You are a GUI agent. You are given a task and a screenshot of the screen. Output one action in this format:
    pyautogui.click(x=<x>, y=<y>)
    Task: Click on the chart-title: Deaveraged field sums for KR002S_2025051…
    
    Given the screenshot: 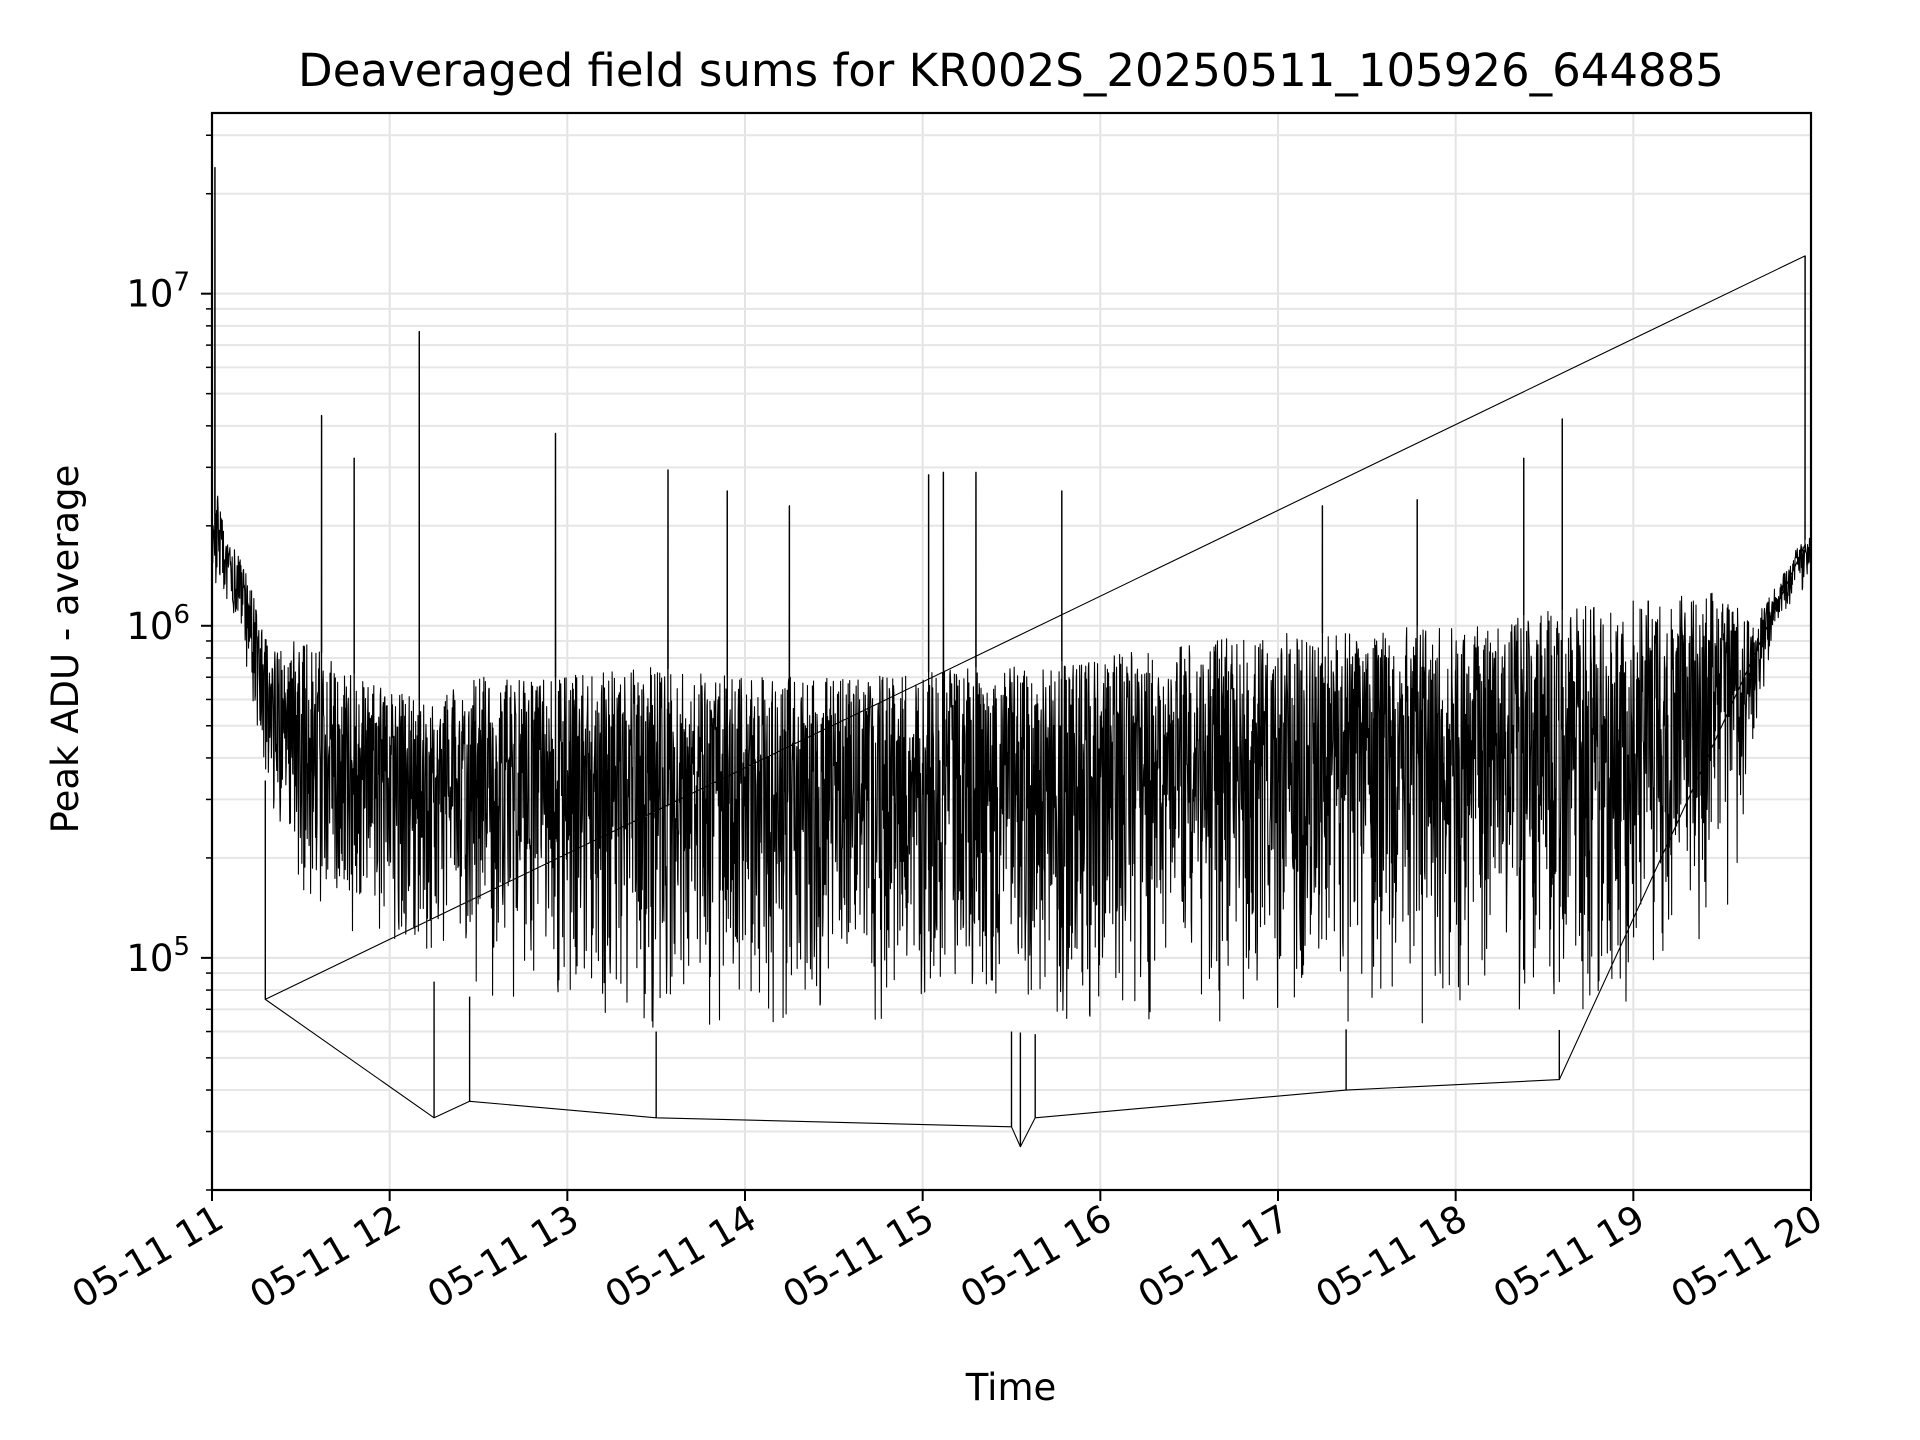 What is the action you would take?
    pyautogui.click(x=1011, y=70)
    